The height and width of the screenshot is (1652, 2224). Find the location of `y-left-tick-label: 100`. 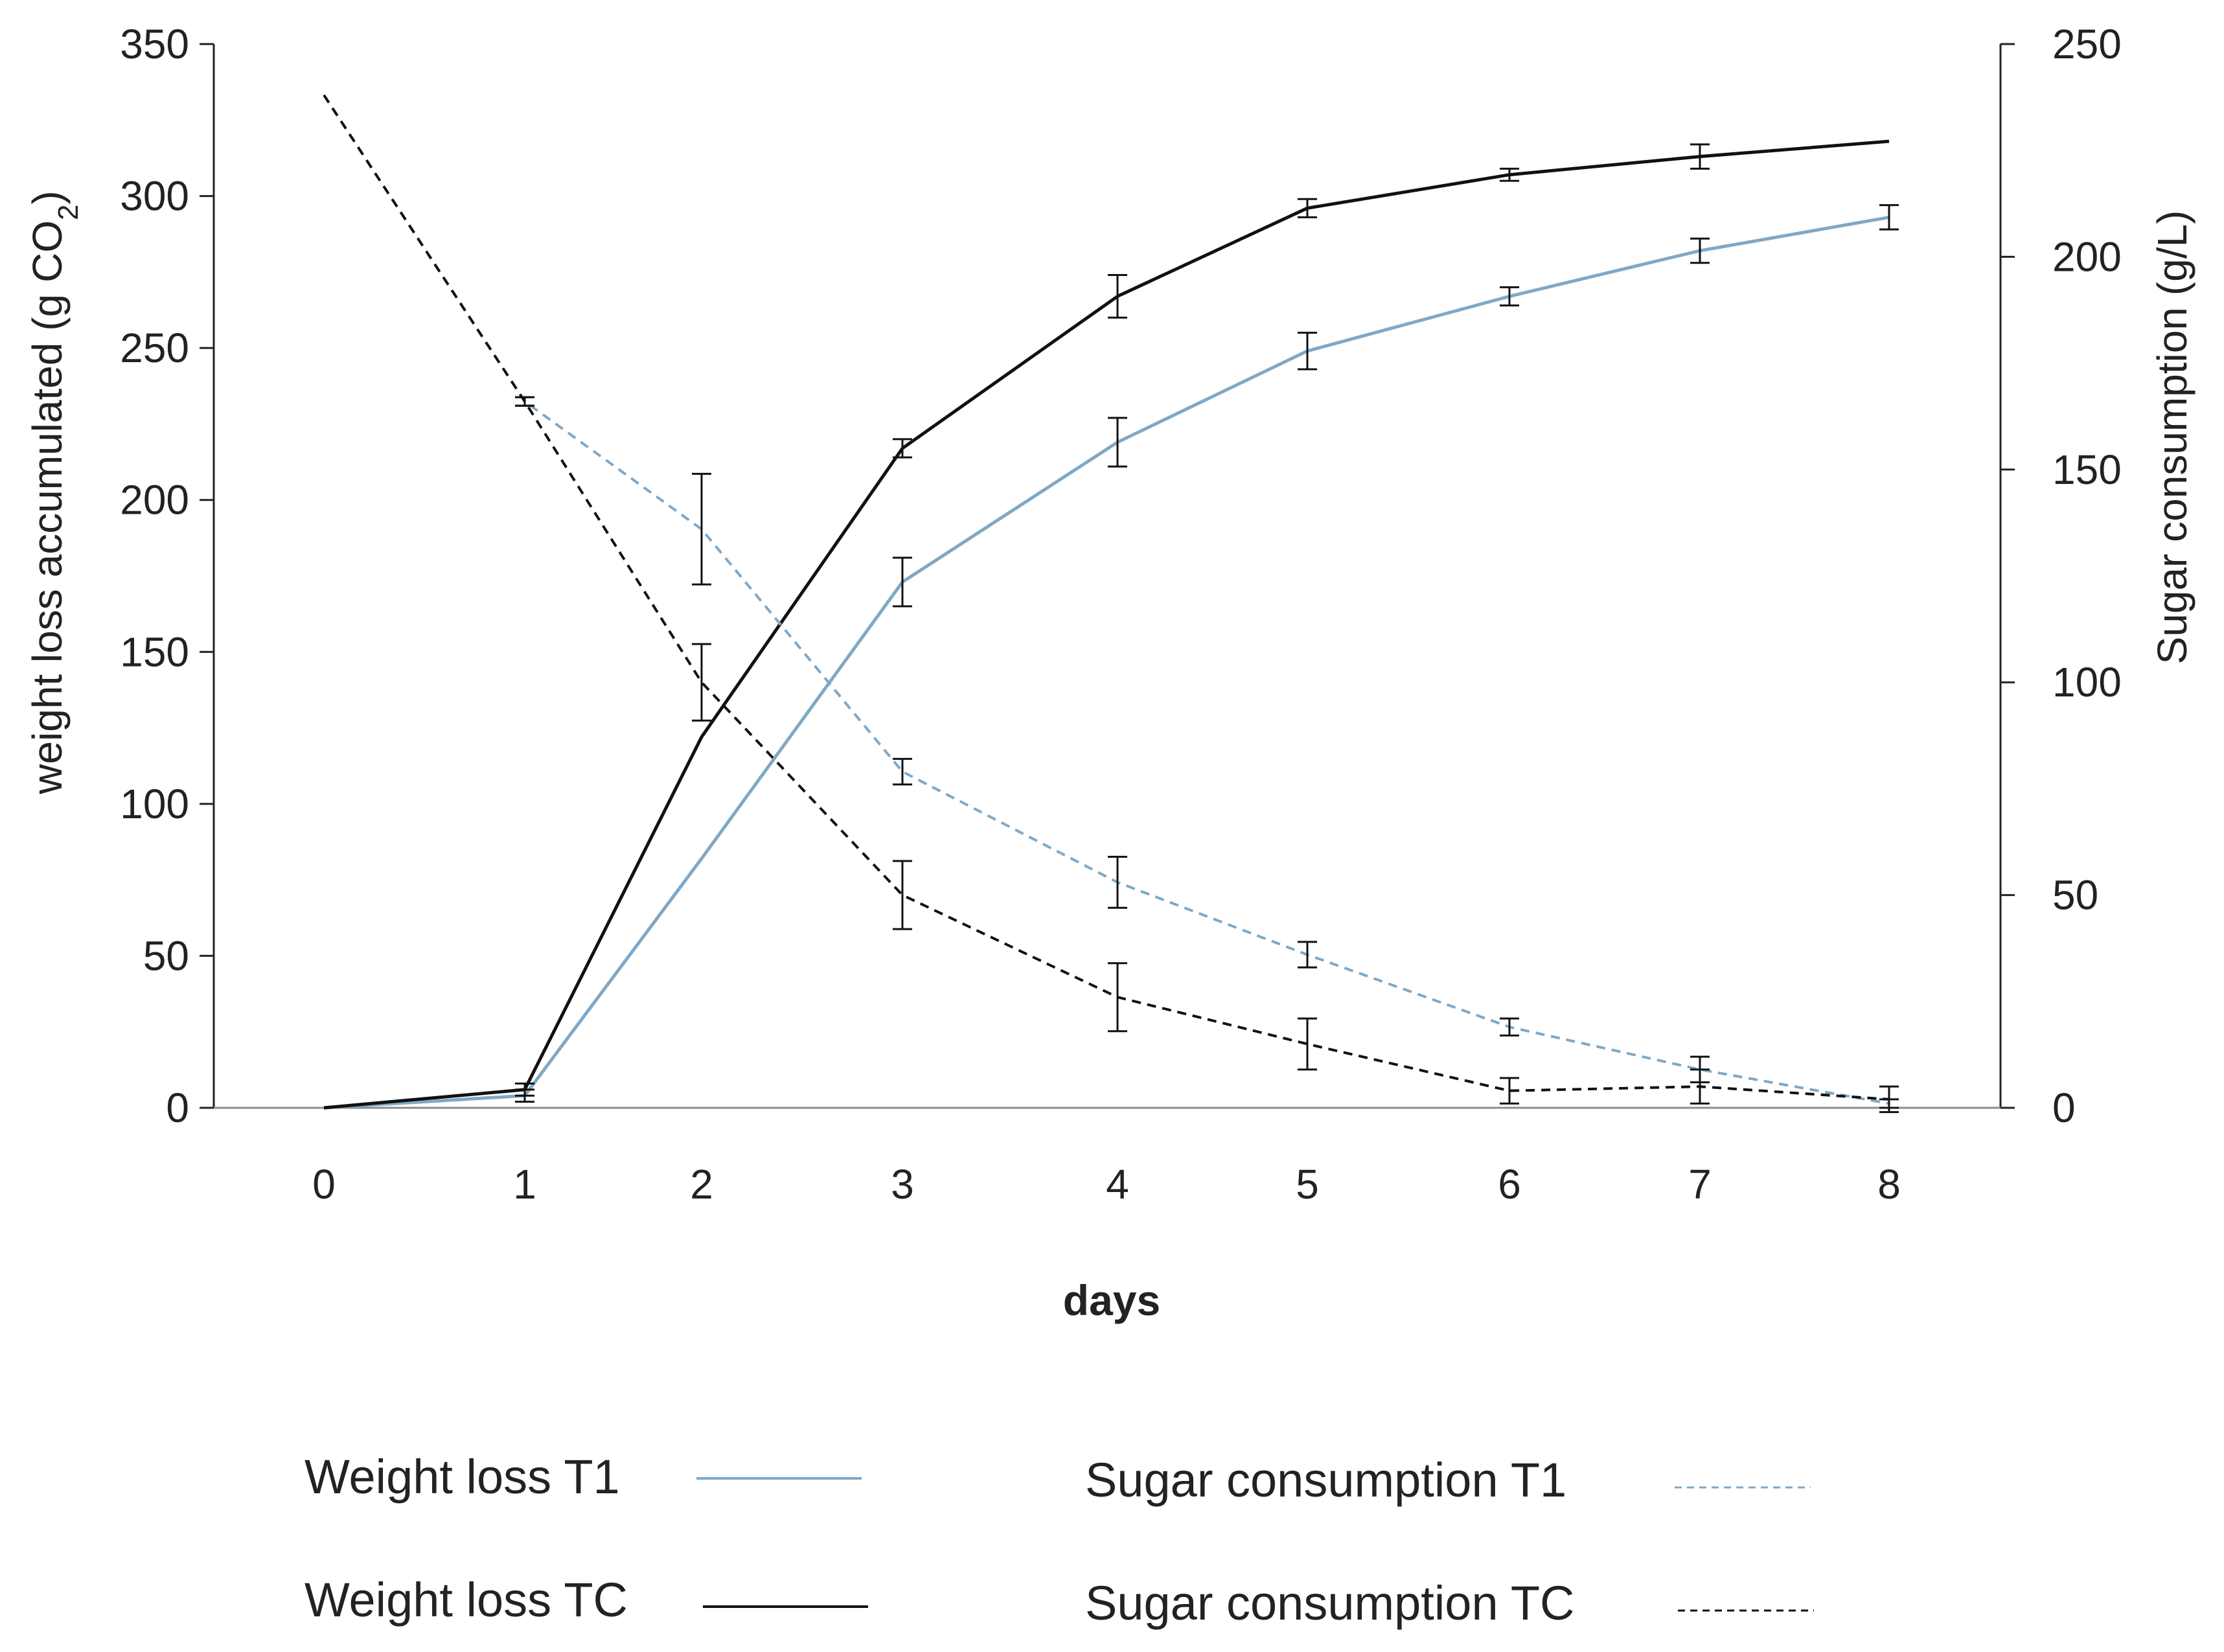

y-left-tick-label: 100 is located at coordinates (154, 804).